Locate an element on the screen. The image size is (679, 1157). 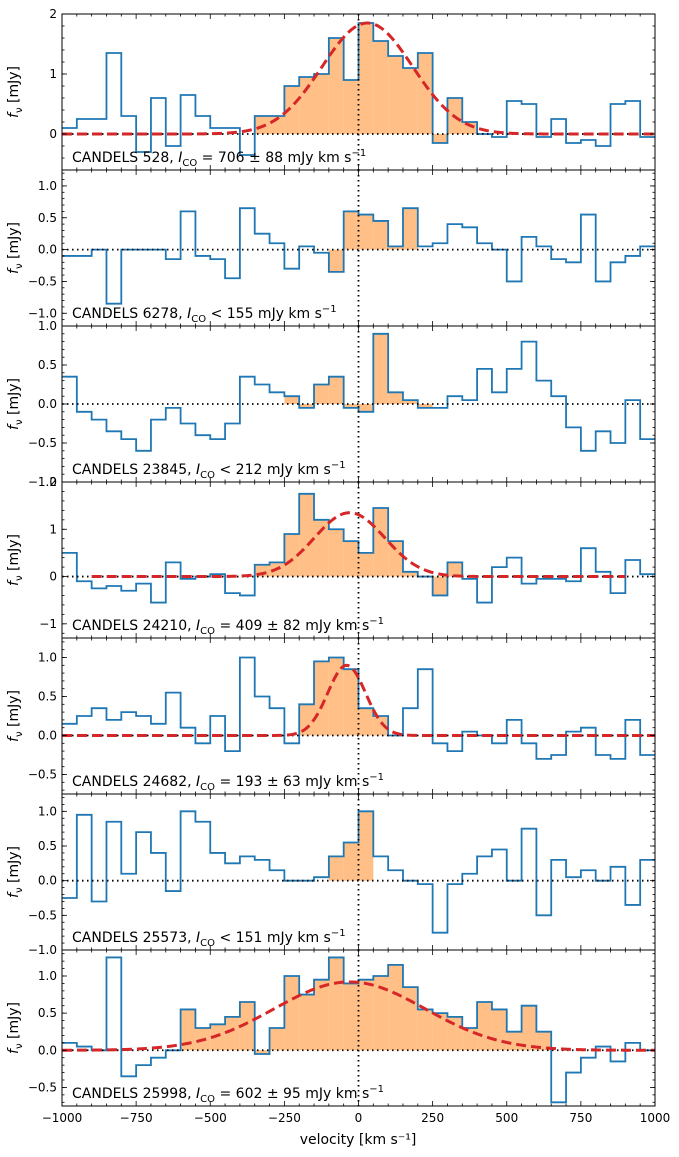
shared-x-axis: −1000 −750 −500 −250 0 250 500 750 1000 is located at coordinates (356, 1118).